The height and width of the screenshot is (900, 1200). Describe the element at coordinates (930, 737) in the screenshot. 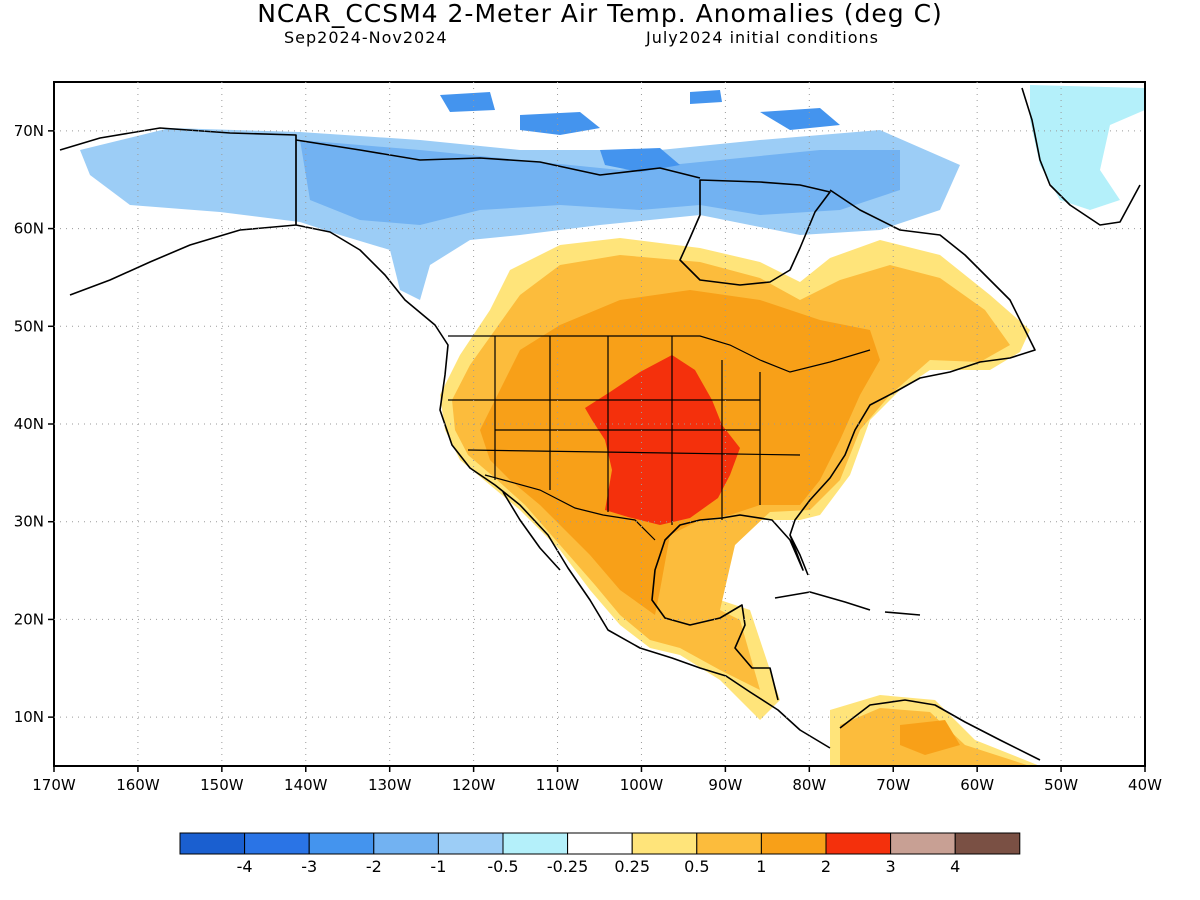

I see `anomaly-warm-strong-south` at that location.